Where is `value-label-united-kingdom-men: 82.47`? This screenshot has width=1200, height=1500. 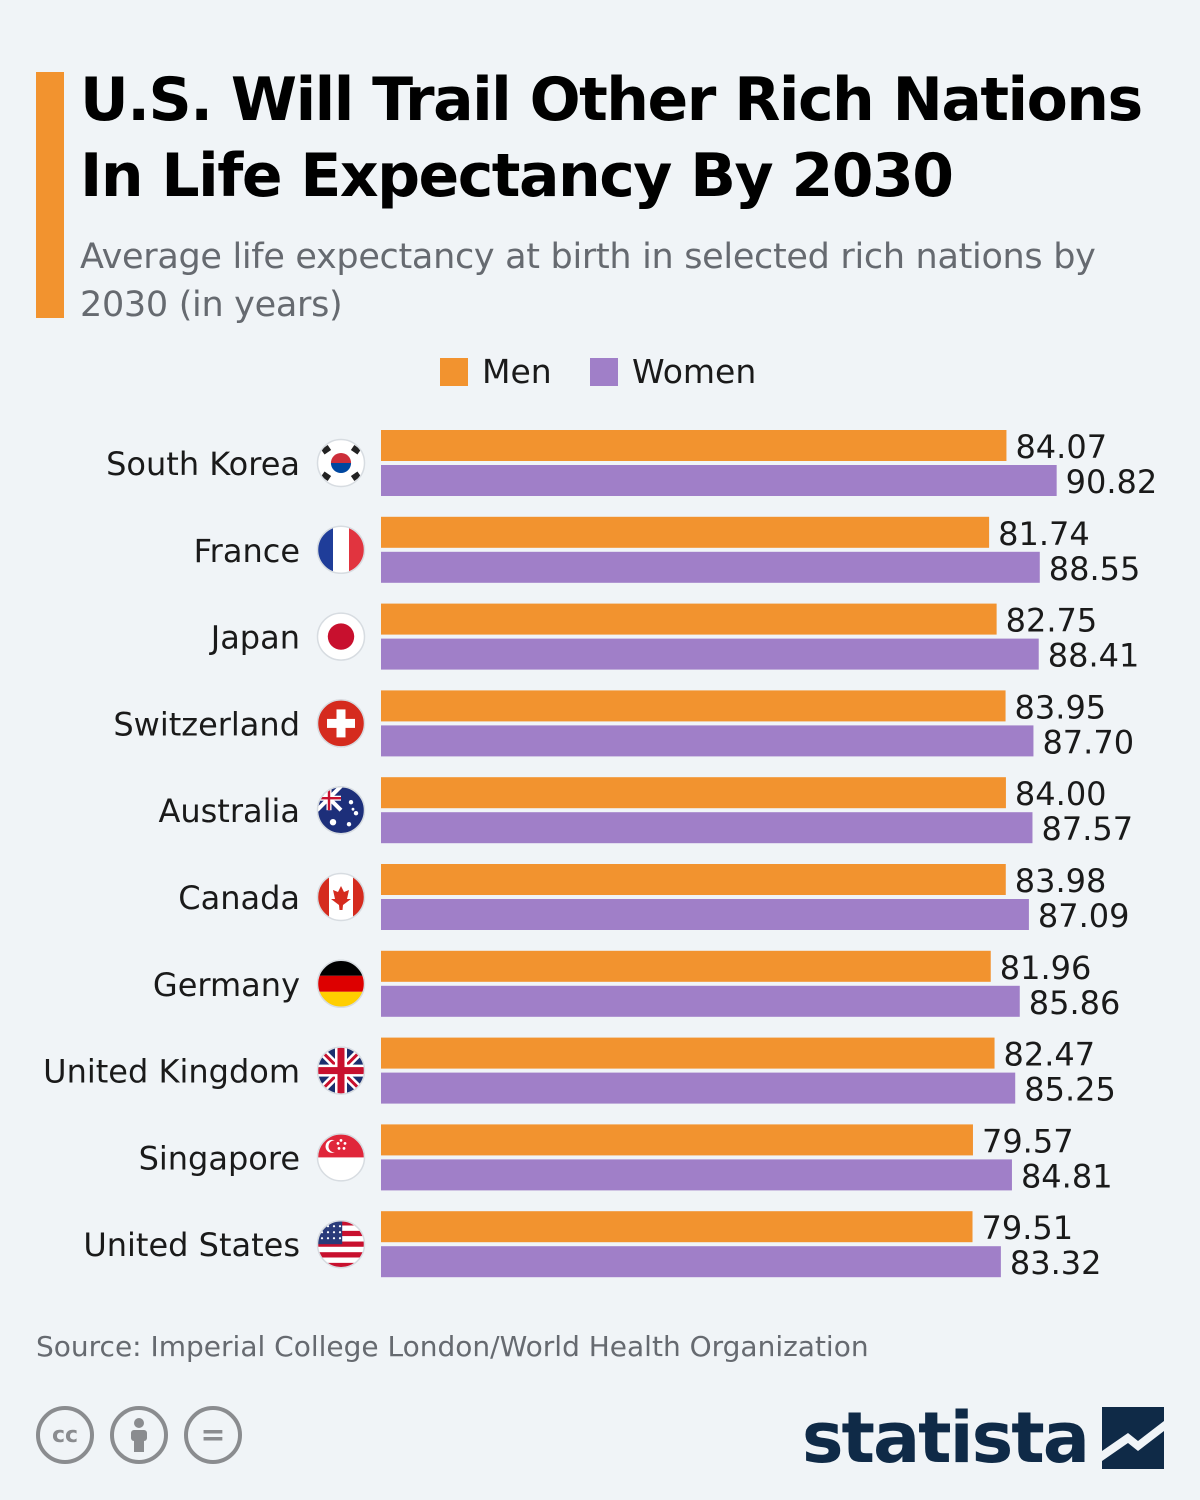 value-label-united-kingdom-men: 82.47 is located at coordinates (1050, 1055).